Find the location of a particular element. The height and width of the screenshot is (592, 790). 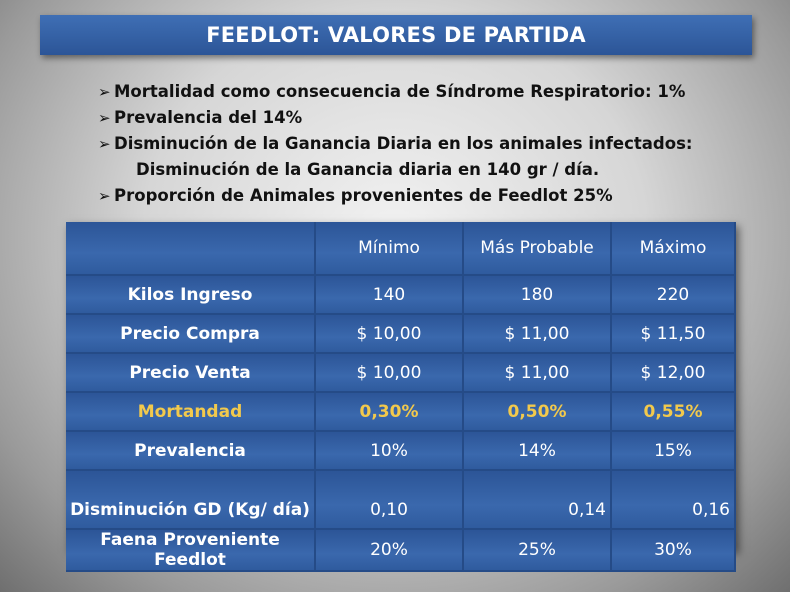

header-cell-empty is located at coordinates (191, 249).